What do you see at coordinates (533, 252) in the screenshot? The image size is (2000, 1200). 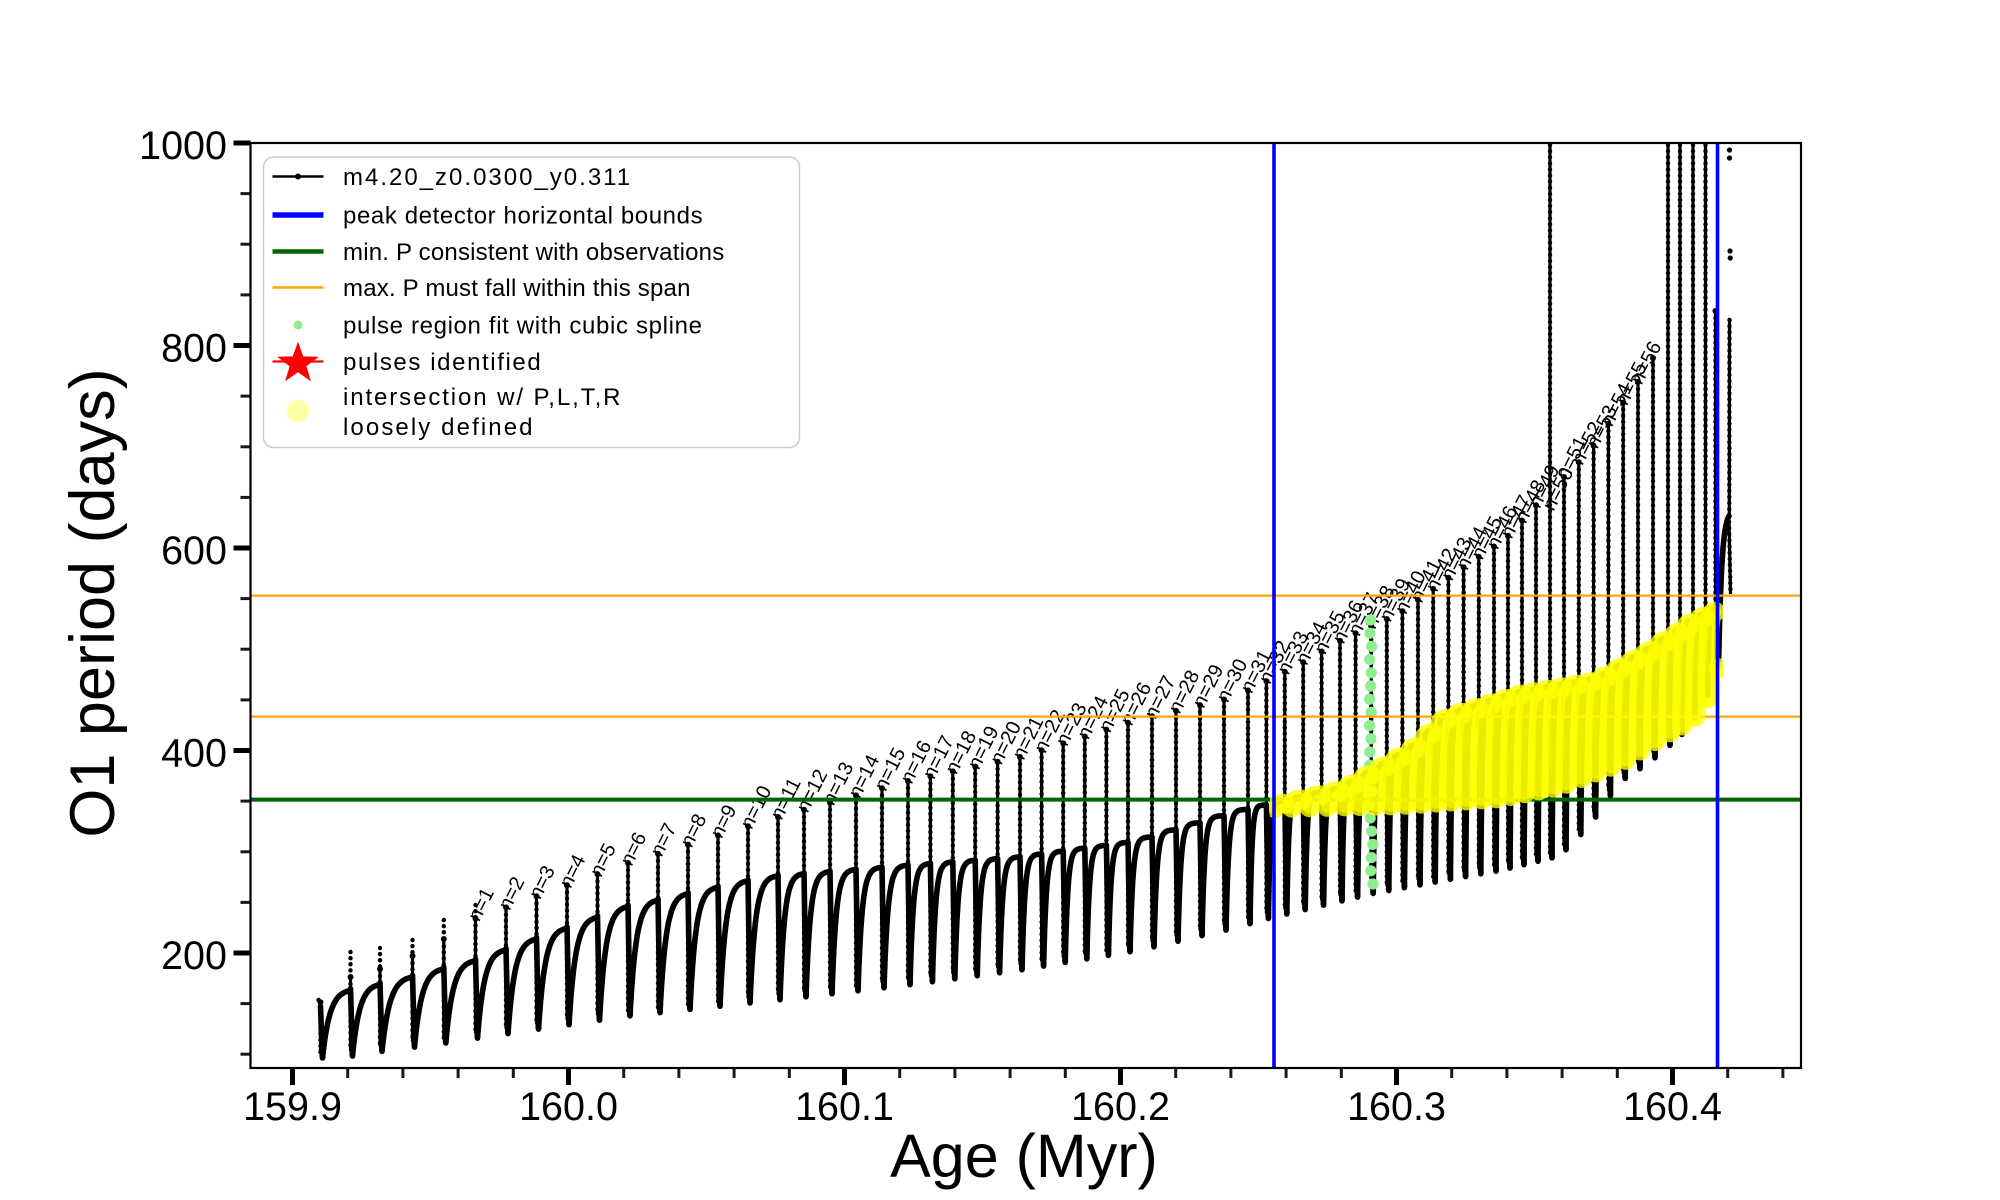 I see `svg-text:min. P consistent with observa: min. P consistent with observations` at bounding box center [533, 252].